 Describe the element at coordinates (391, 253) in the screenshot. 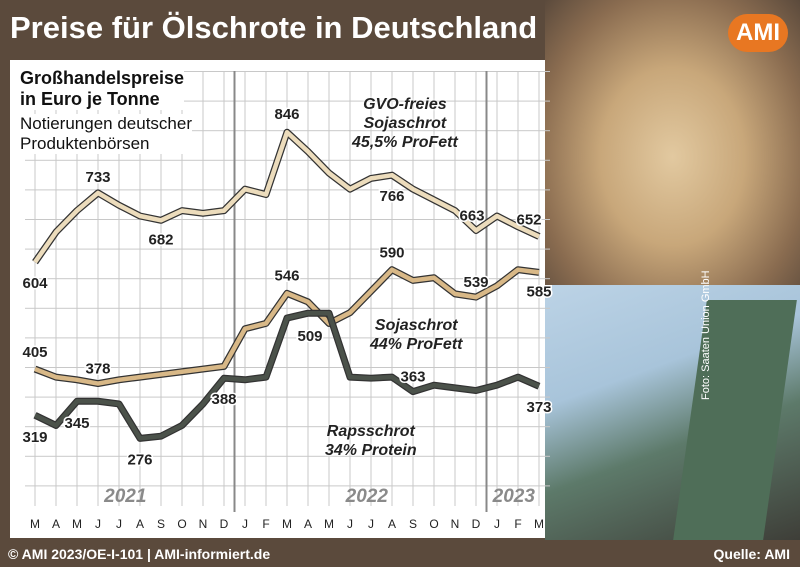

I see `value-label: 590` at that location.